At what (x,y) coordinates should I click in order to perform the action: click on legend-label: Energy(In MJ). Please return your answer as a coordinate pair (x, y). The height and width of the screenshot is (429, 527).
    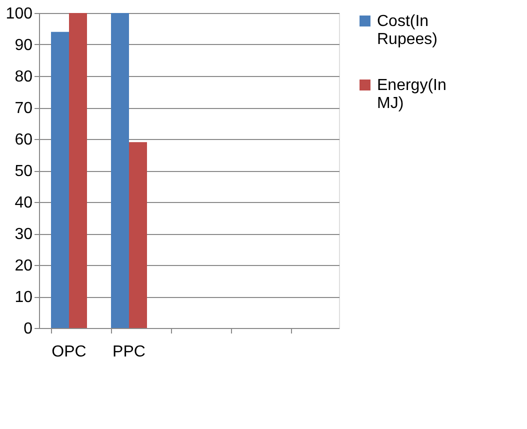
    Looking at the image, I should click on (411, 94).